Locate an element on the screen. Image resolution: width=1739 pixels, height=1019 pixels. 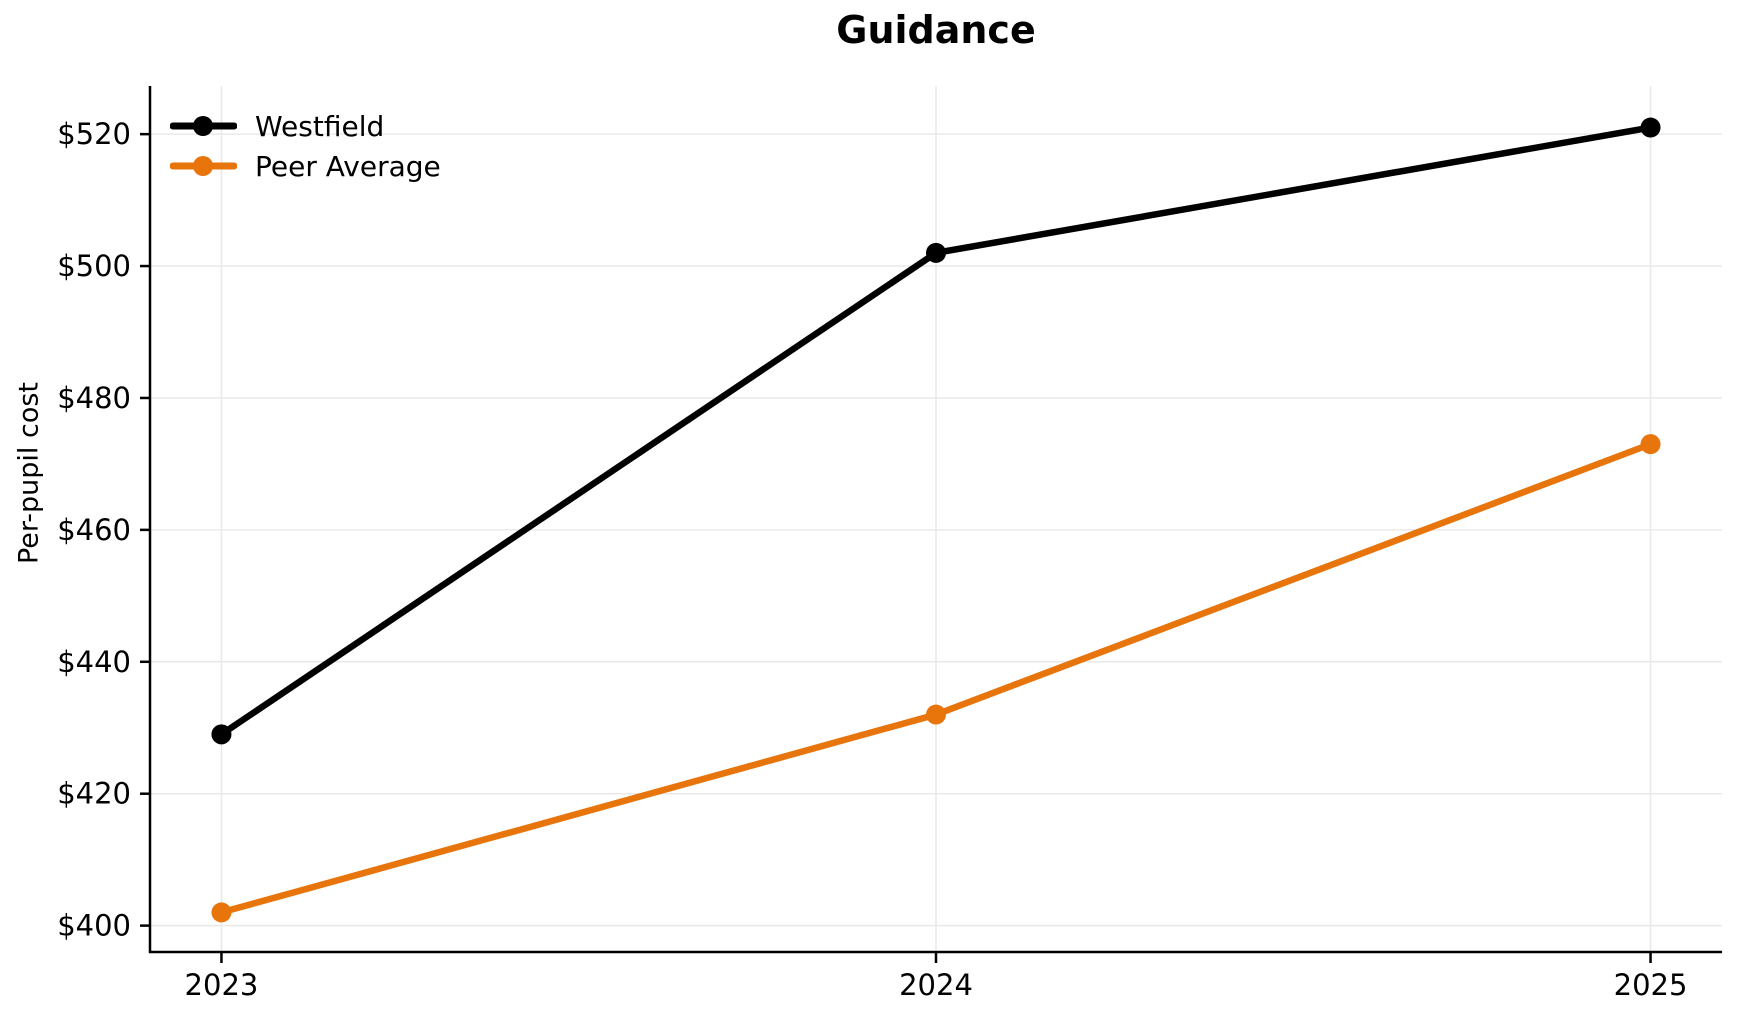
legend-item-peer-average: Peer Average is located at coordinates (305, 166).